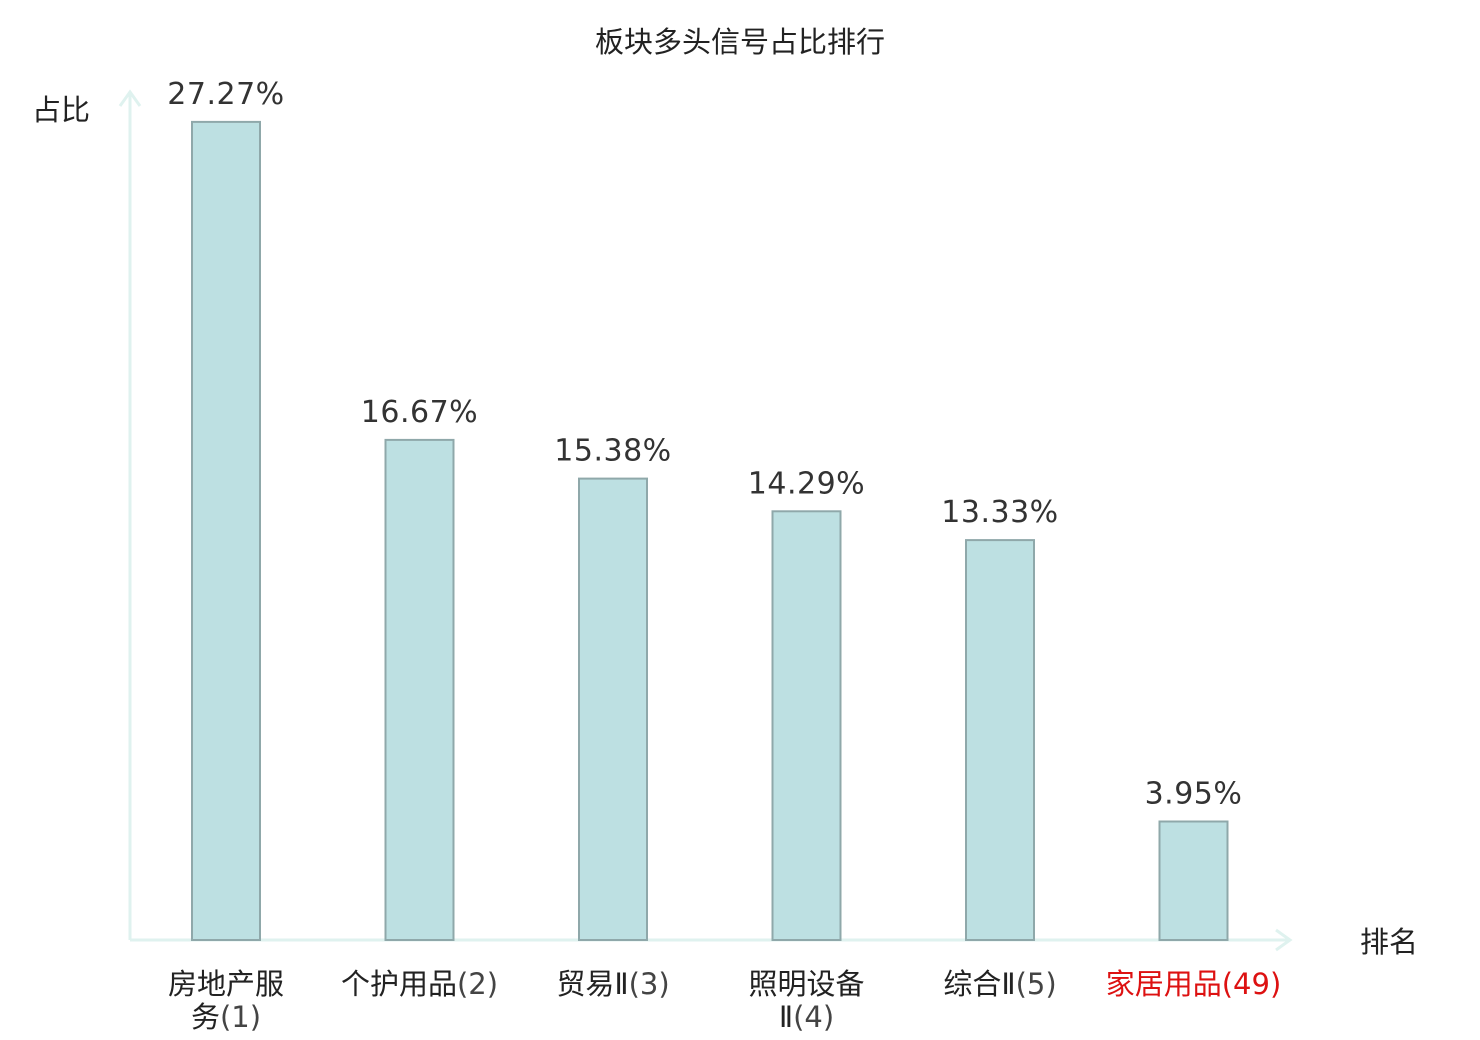 The image size is (1480, 1040). What do you see at coordinates (1036, 984) in the screenshot?
I see `category-rank: (5)` at bounding box center [1036, 984].